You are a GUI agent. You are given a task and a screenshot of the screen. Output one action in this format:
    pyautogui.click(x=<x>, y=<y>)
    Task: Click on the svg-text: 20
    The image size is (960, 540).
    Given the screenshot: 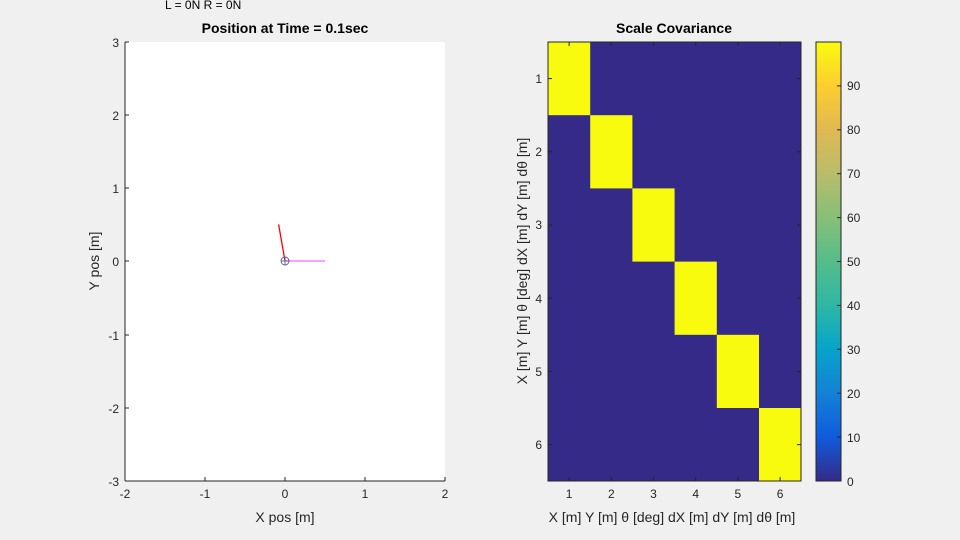 What is the action you would take?
    pyautogui.click(x=854, y=394)
    